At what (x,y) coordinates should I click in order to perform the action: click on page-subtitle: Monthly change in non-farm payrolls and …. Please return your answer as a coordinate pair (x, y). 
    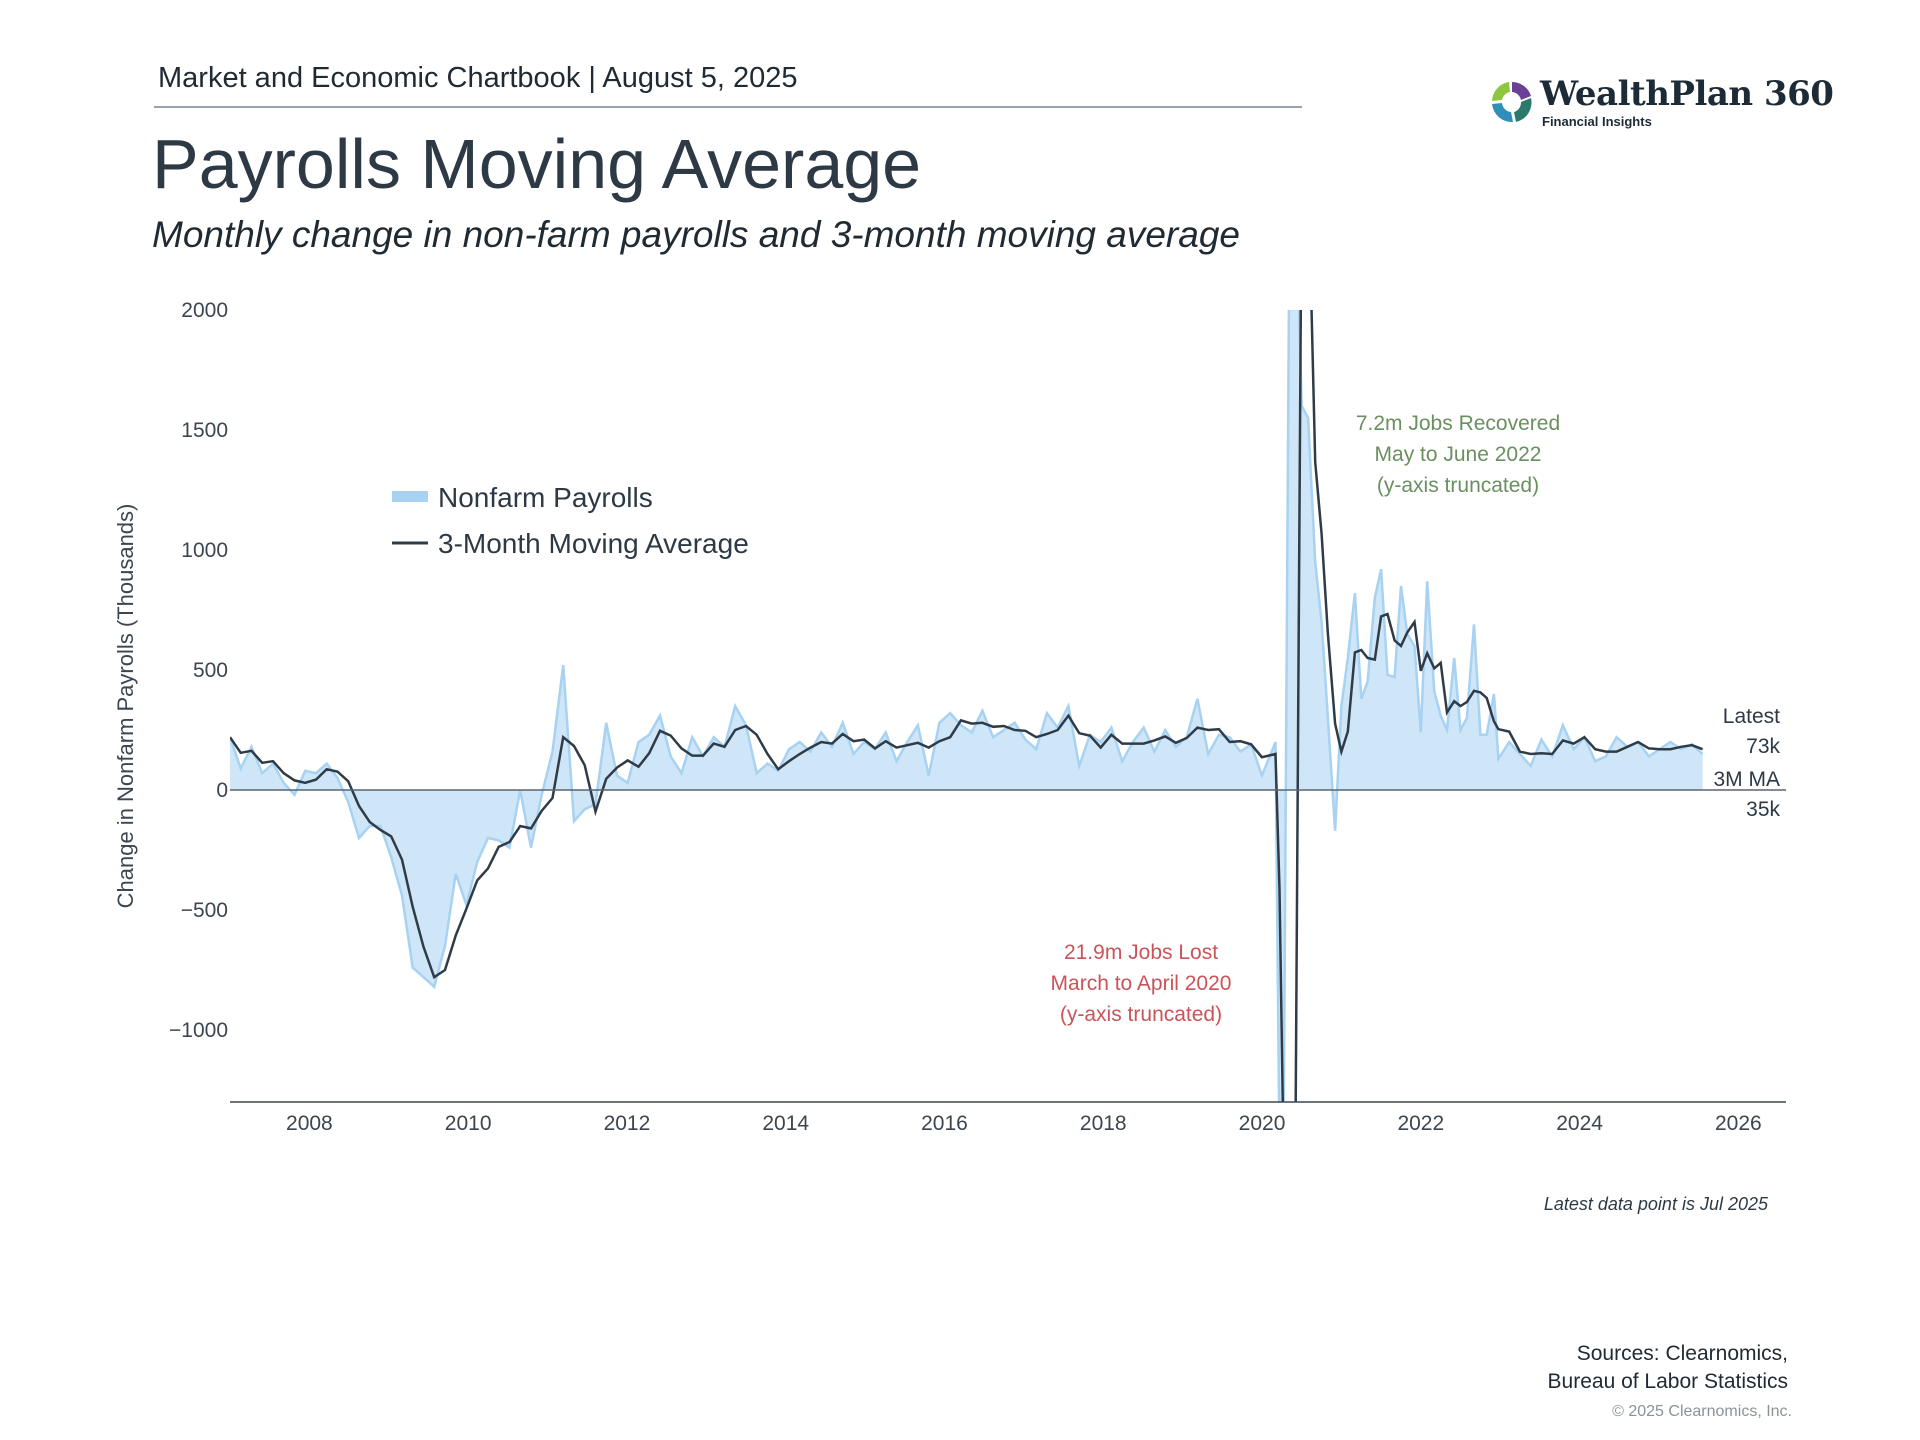
    Looking at the image, I should click on (696, 234).